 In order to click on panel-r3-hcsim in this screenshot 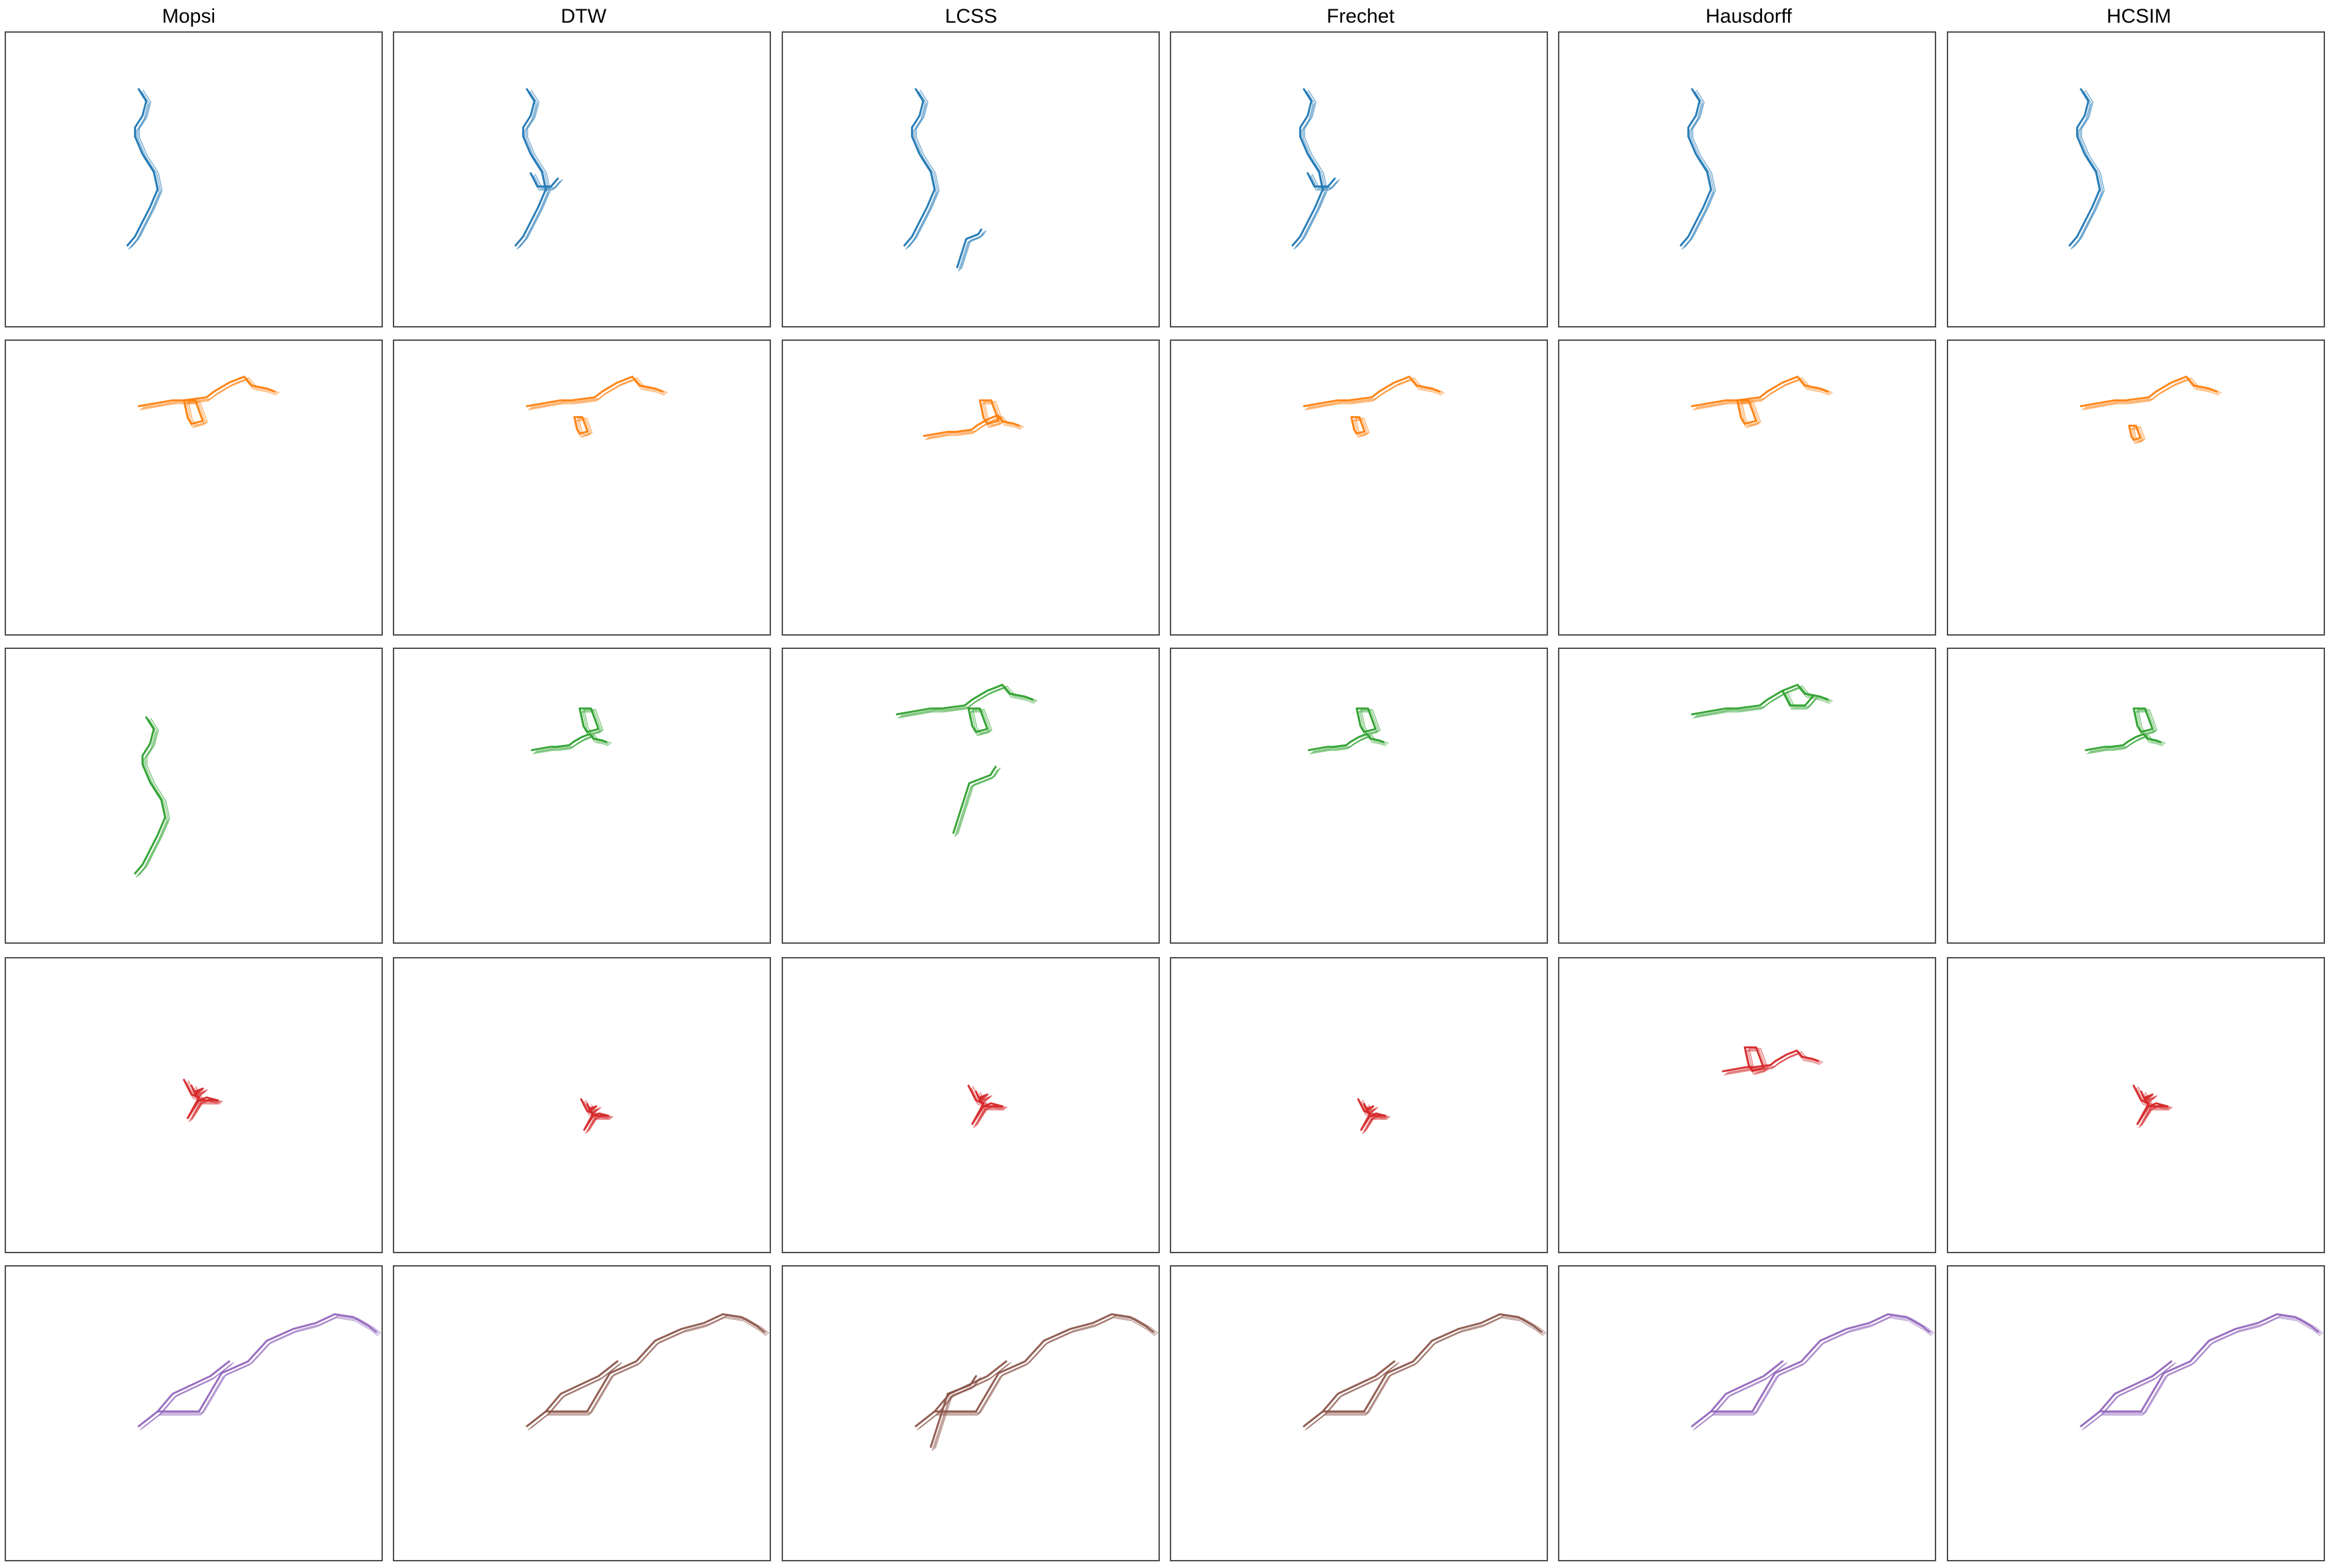, I will do `click(2136, 796)`.